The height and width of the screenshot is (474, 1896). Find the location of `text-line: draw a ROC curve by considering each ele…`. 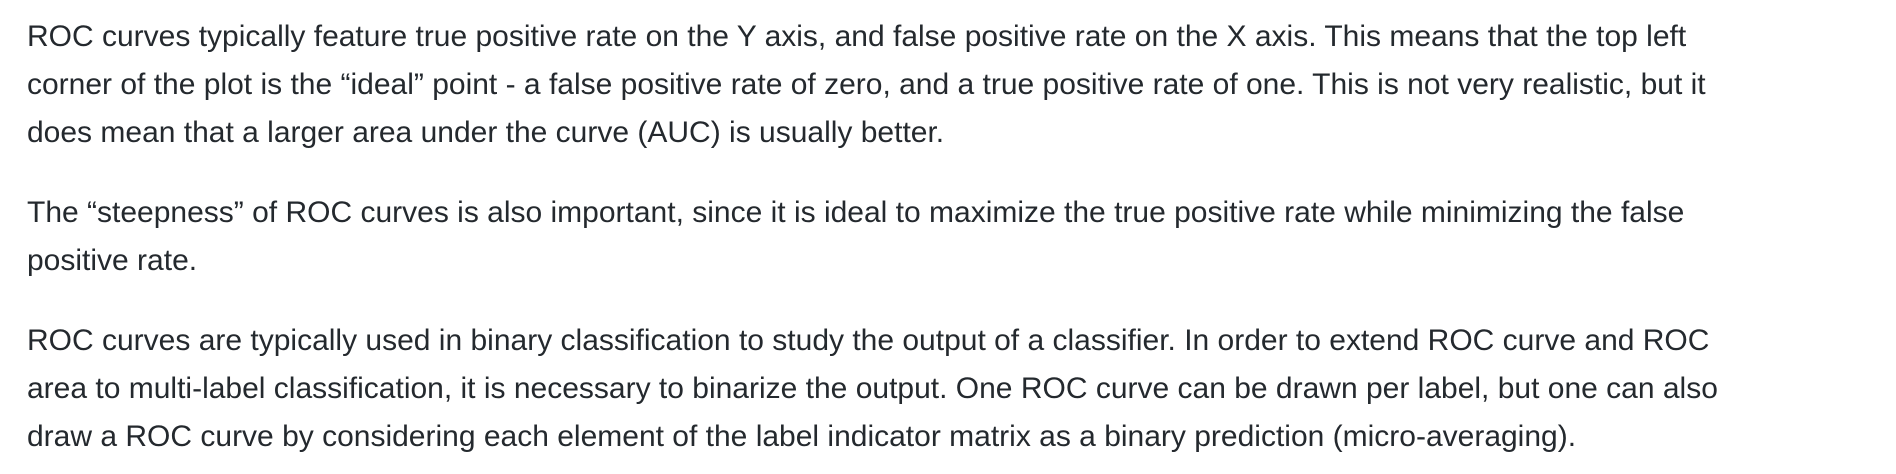

text-line: draw a ROC curve by considering each ele… is located at coordinates (802, 436).